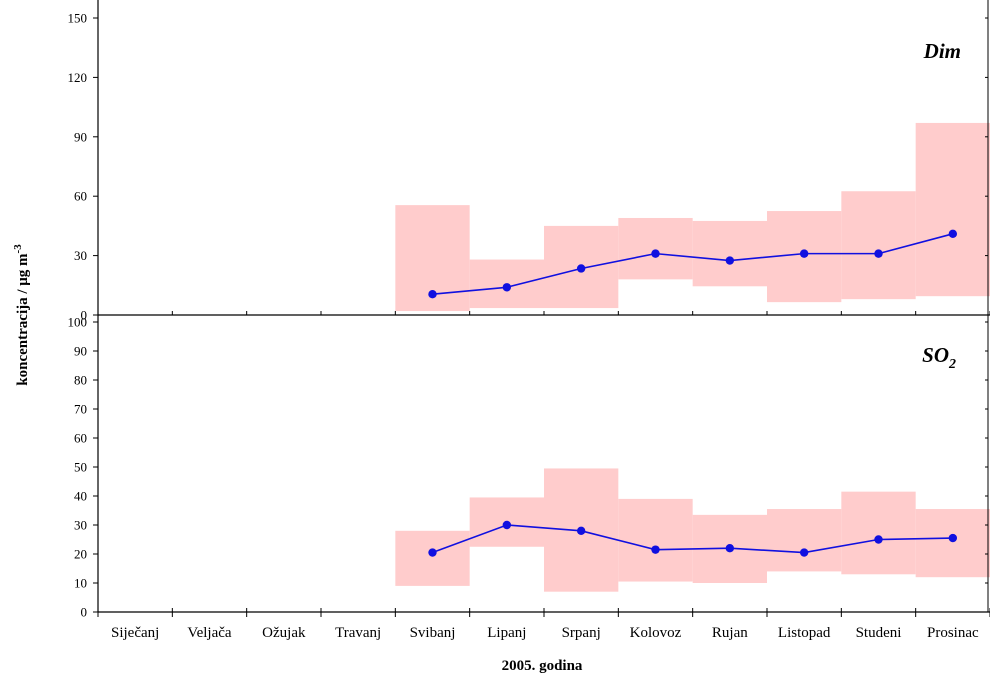 This screenshot has width=990, height=677. Describe the element at coordinates (84, 315) in the screenshot. I see `dim-y-tick-label: 0` at that location.